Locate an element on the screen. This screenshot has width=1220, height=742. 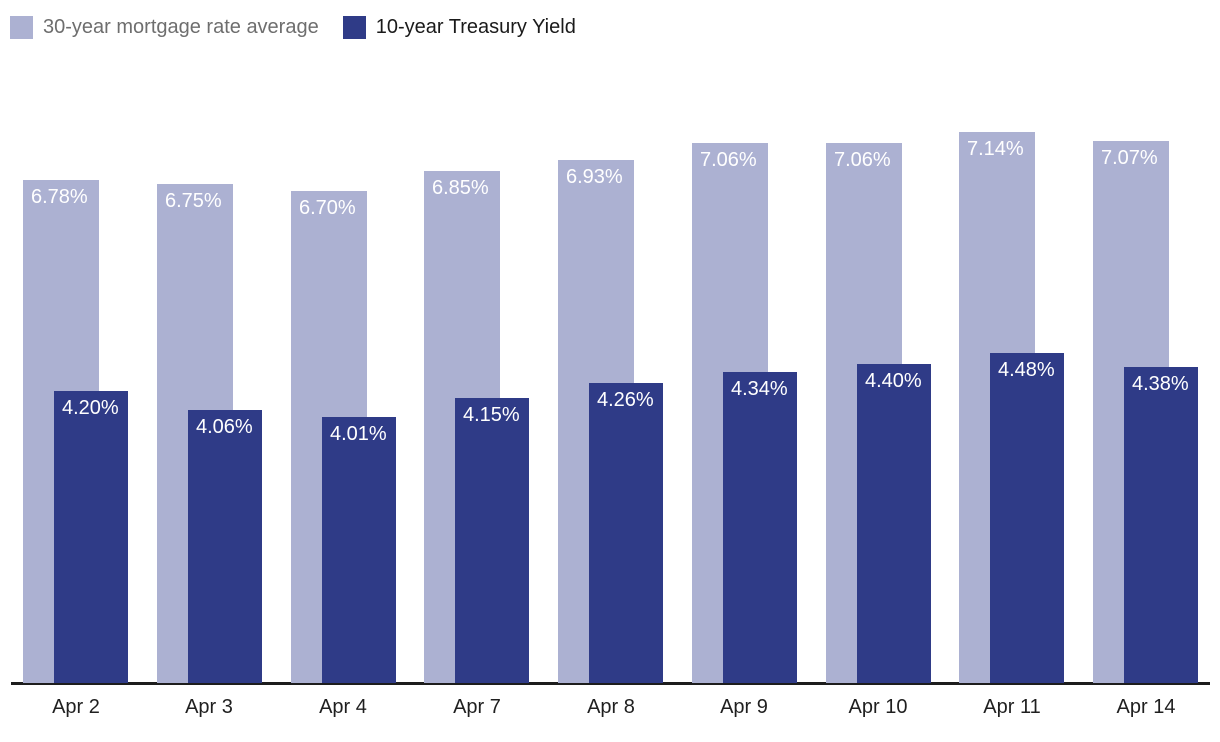
bar-value-label: 4.48% is located at coordinates (1026, 370).